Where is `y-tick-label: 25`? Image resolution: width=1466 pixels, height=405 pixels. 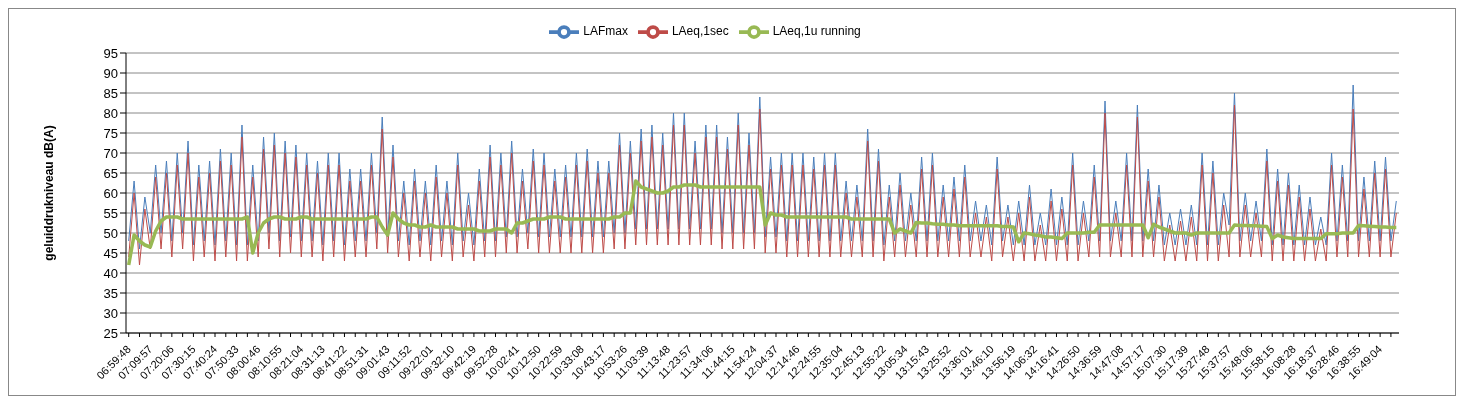 y-tick-label: 25 is located at coordinates (110, 333).